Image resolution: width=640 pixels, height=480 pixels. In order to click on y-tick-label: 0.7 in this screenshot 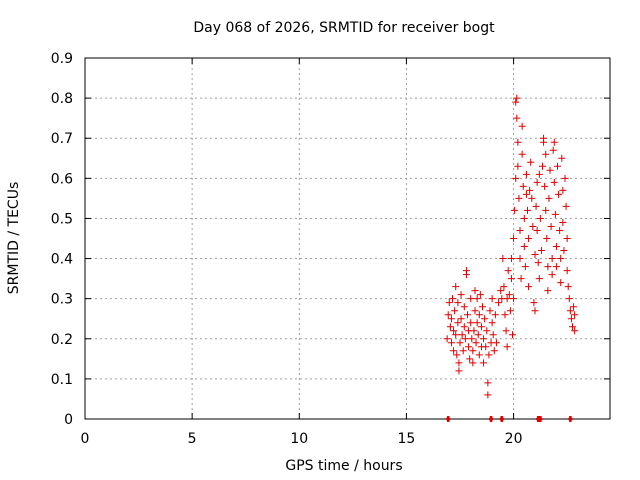, I will do `click(62, 139)`.